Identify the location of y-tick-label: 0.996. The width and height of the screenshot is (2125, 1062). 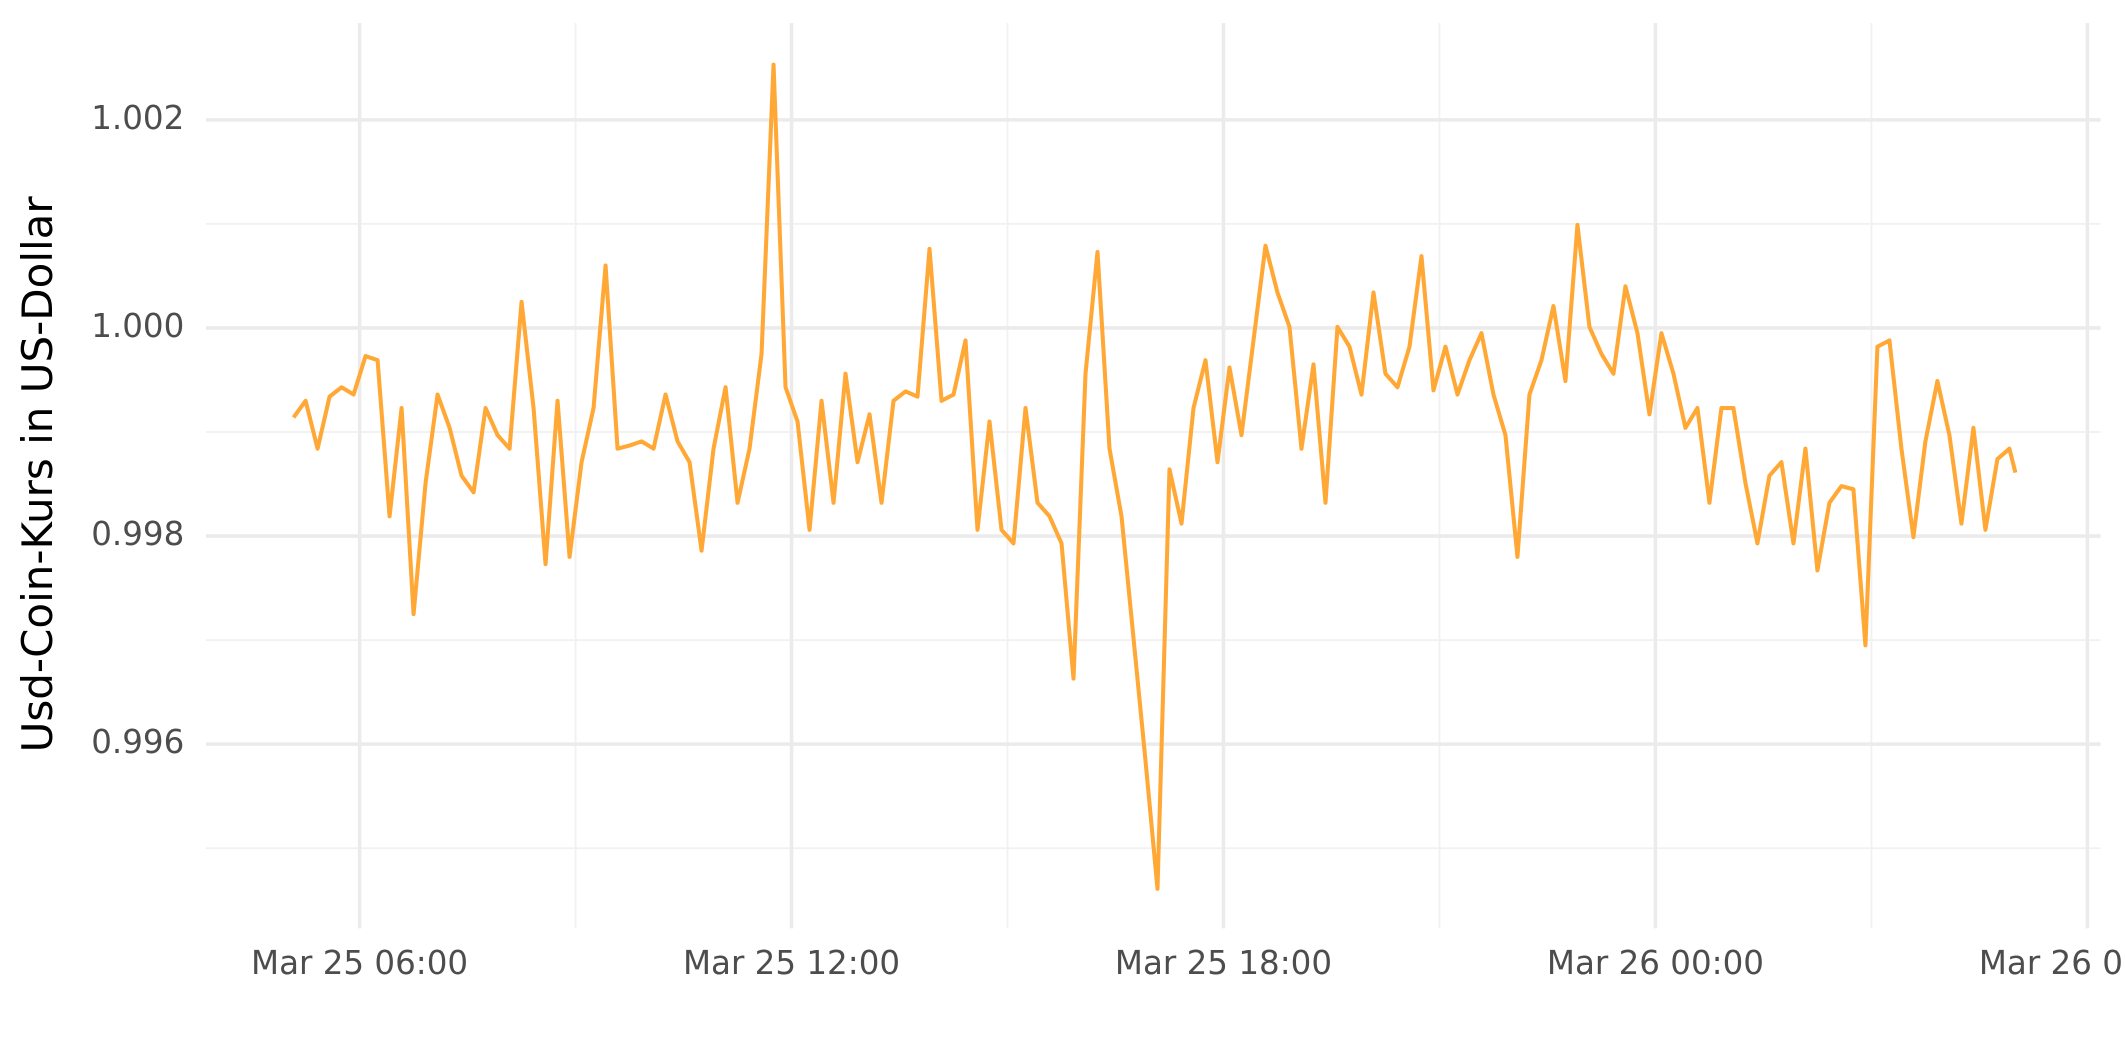
(137, 742).